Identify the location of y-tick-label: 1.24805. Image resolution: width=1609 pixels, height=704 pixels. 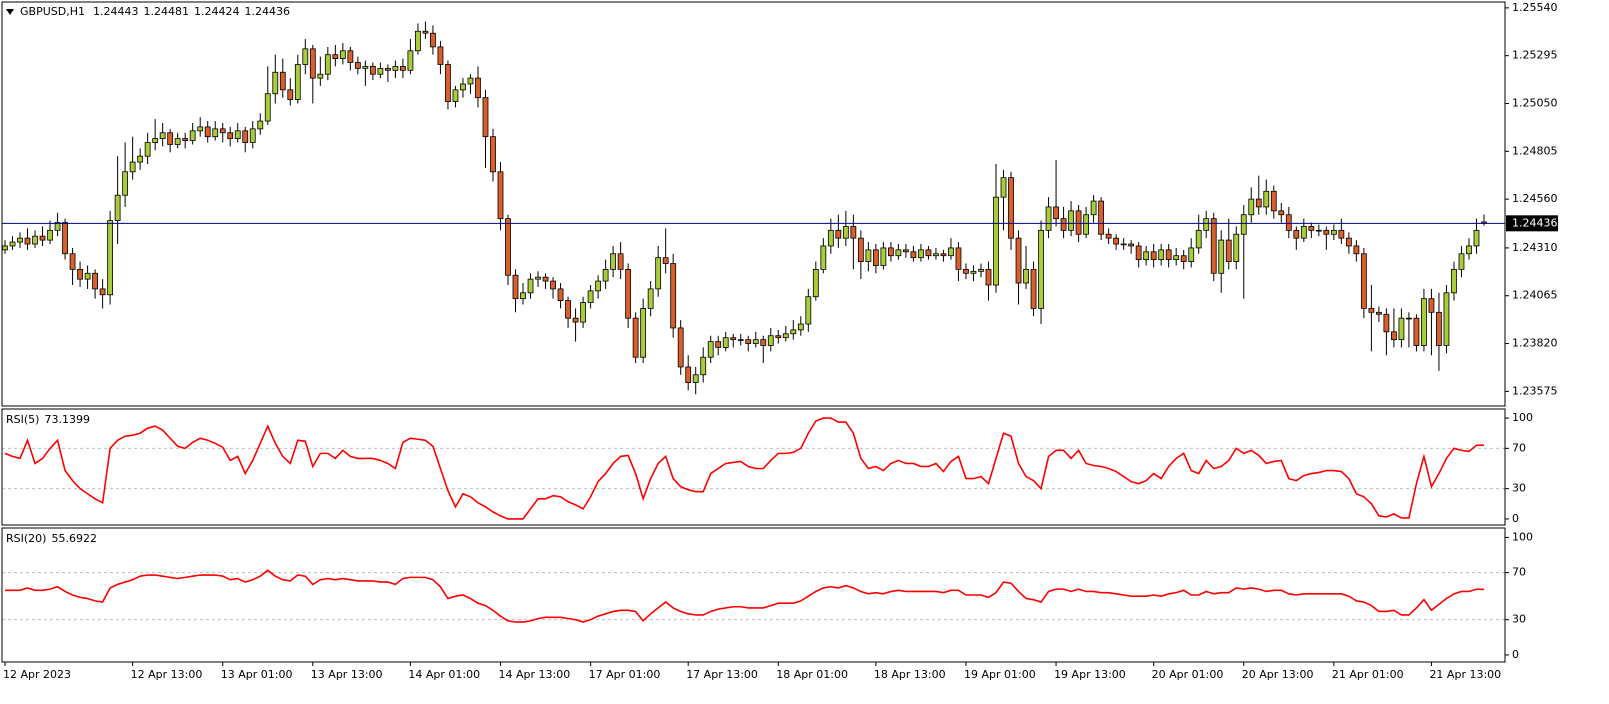
(1535, 150).